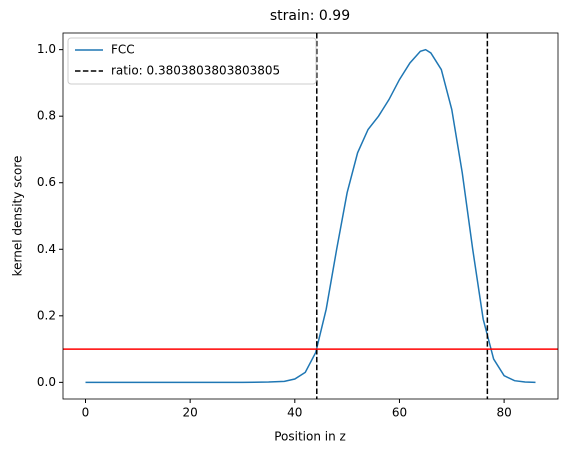 The width and height of the screenshot is (567, 458). Describe the element at coordinates (195, 71) in the screenshot. I see `legend-label: ratio: 0.3803803803803805` at that location.